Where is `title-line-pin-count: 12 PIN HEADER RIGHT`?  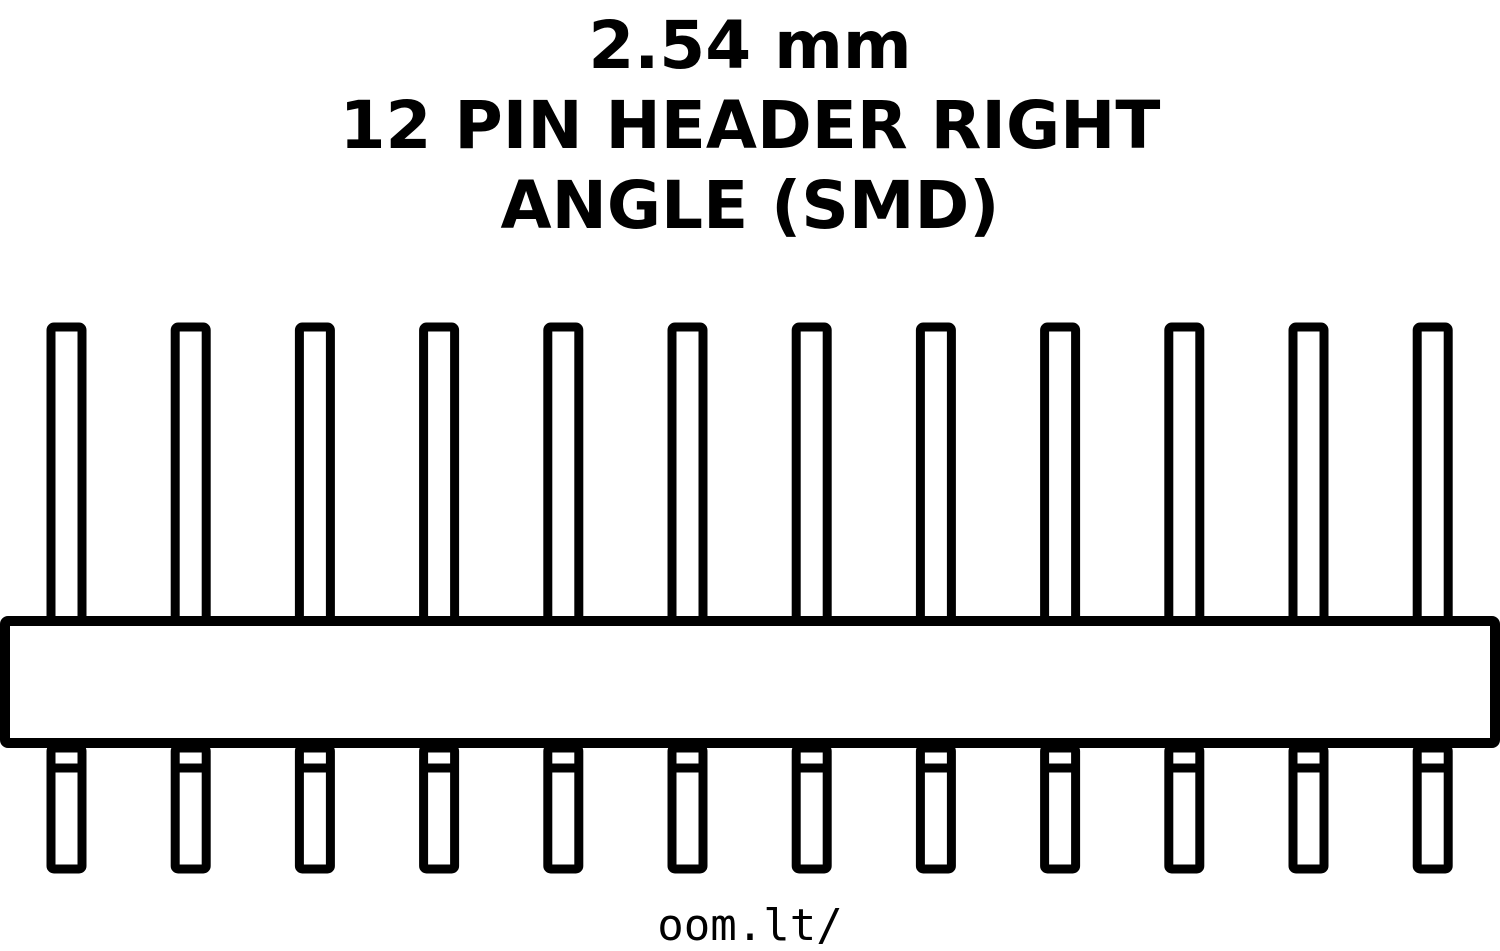 title-line-pin-count: 12 PIN HEADER RIGHT is located at coordinates (750, 125).